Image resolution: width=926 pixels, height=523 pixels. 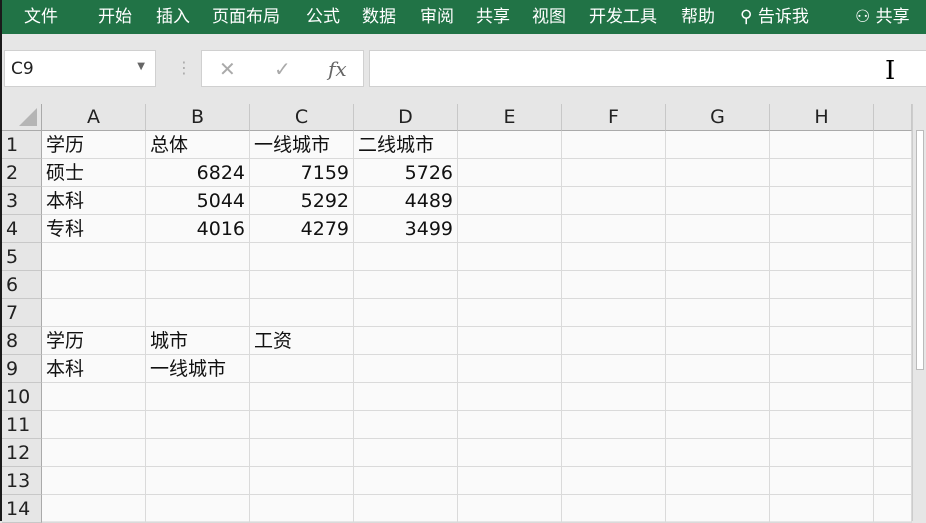 I want to click on cell-H5, so click(x=822, y=257).